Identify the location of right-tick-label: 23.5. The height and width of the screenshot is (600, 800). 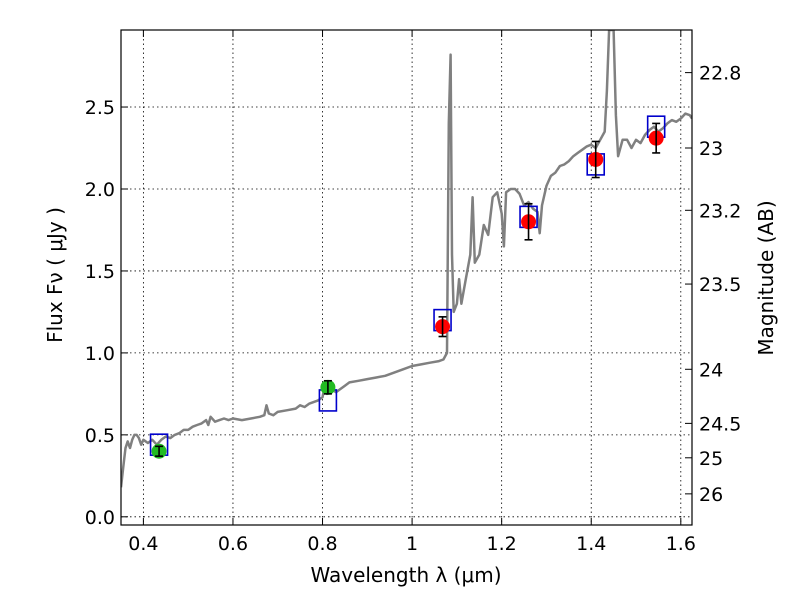
(720, 285).